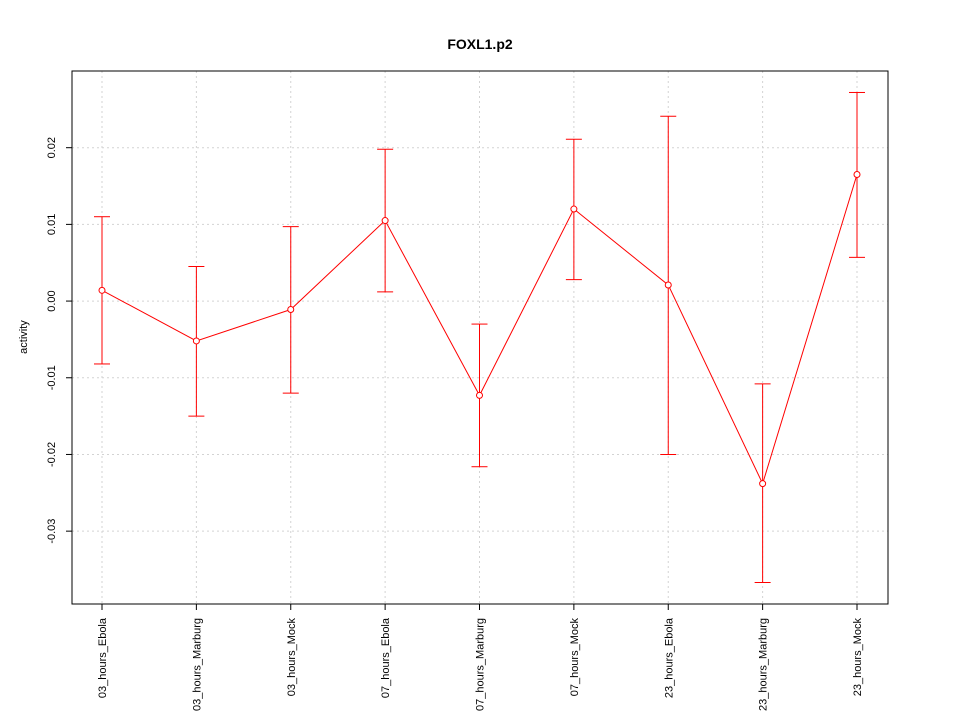 The width and height of the screenshot is (960, 720). I want to click on y-tick-label: -0.03, so click(52, 531).